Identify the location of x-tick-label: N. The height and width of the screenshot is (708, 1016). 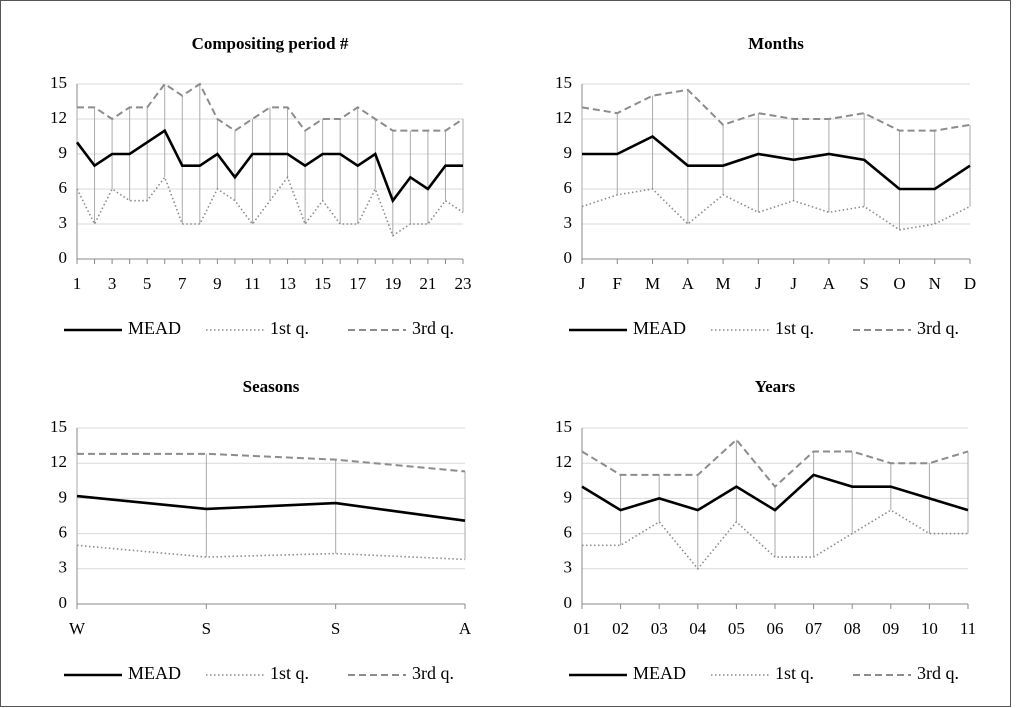
(935, 283).